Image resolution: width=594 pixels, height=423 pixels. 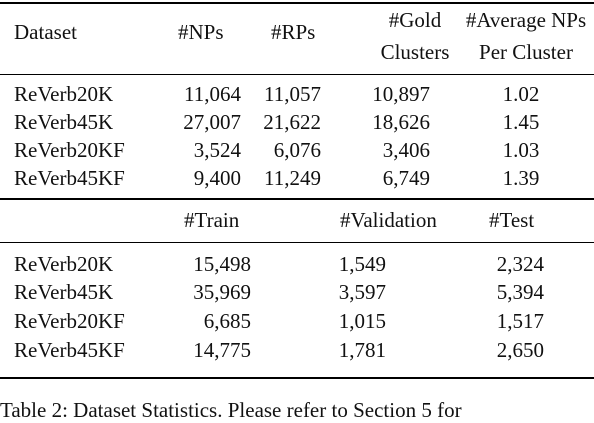 I want to click on row-gold-clusters: 18,626, so click(x=401, y=122).